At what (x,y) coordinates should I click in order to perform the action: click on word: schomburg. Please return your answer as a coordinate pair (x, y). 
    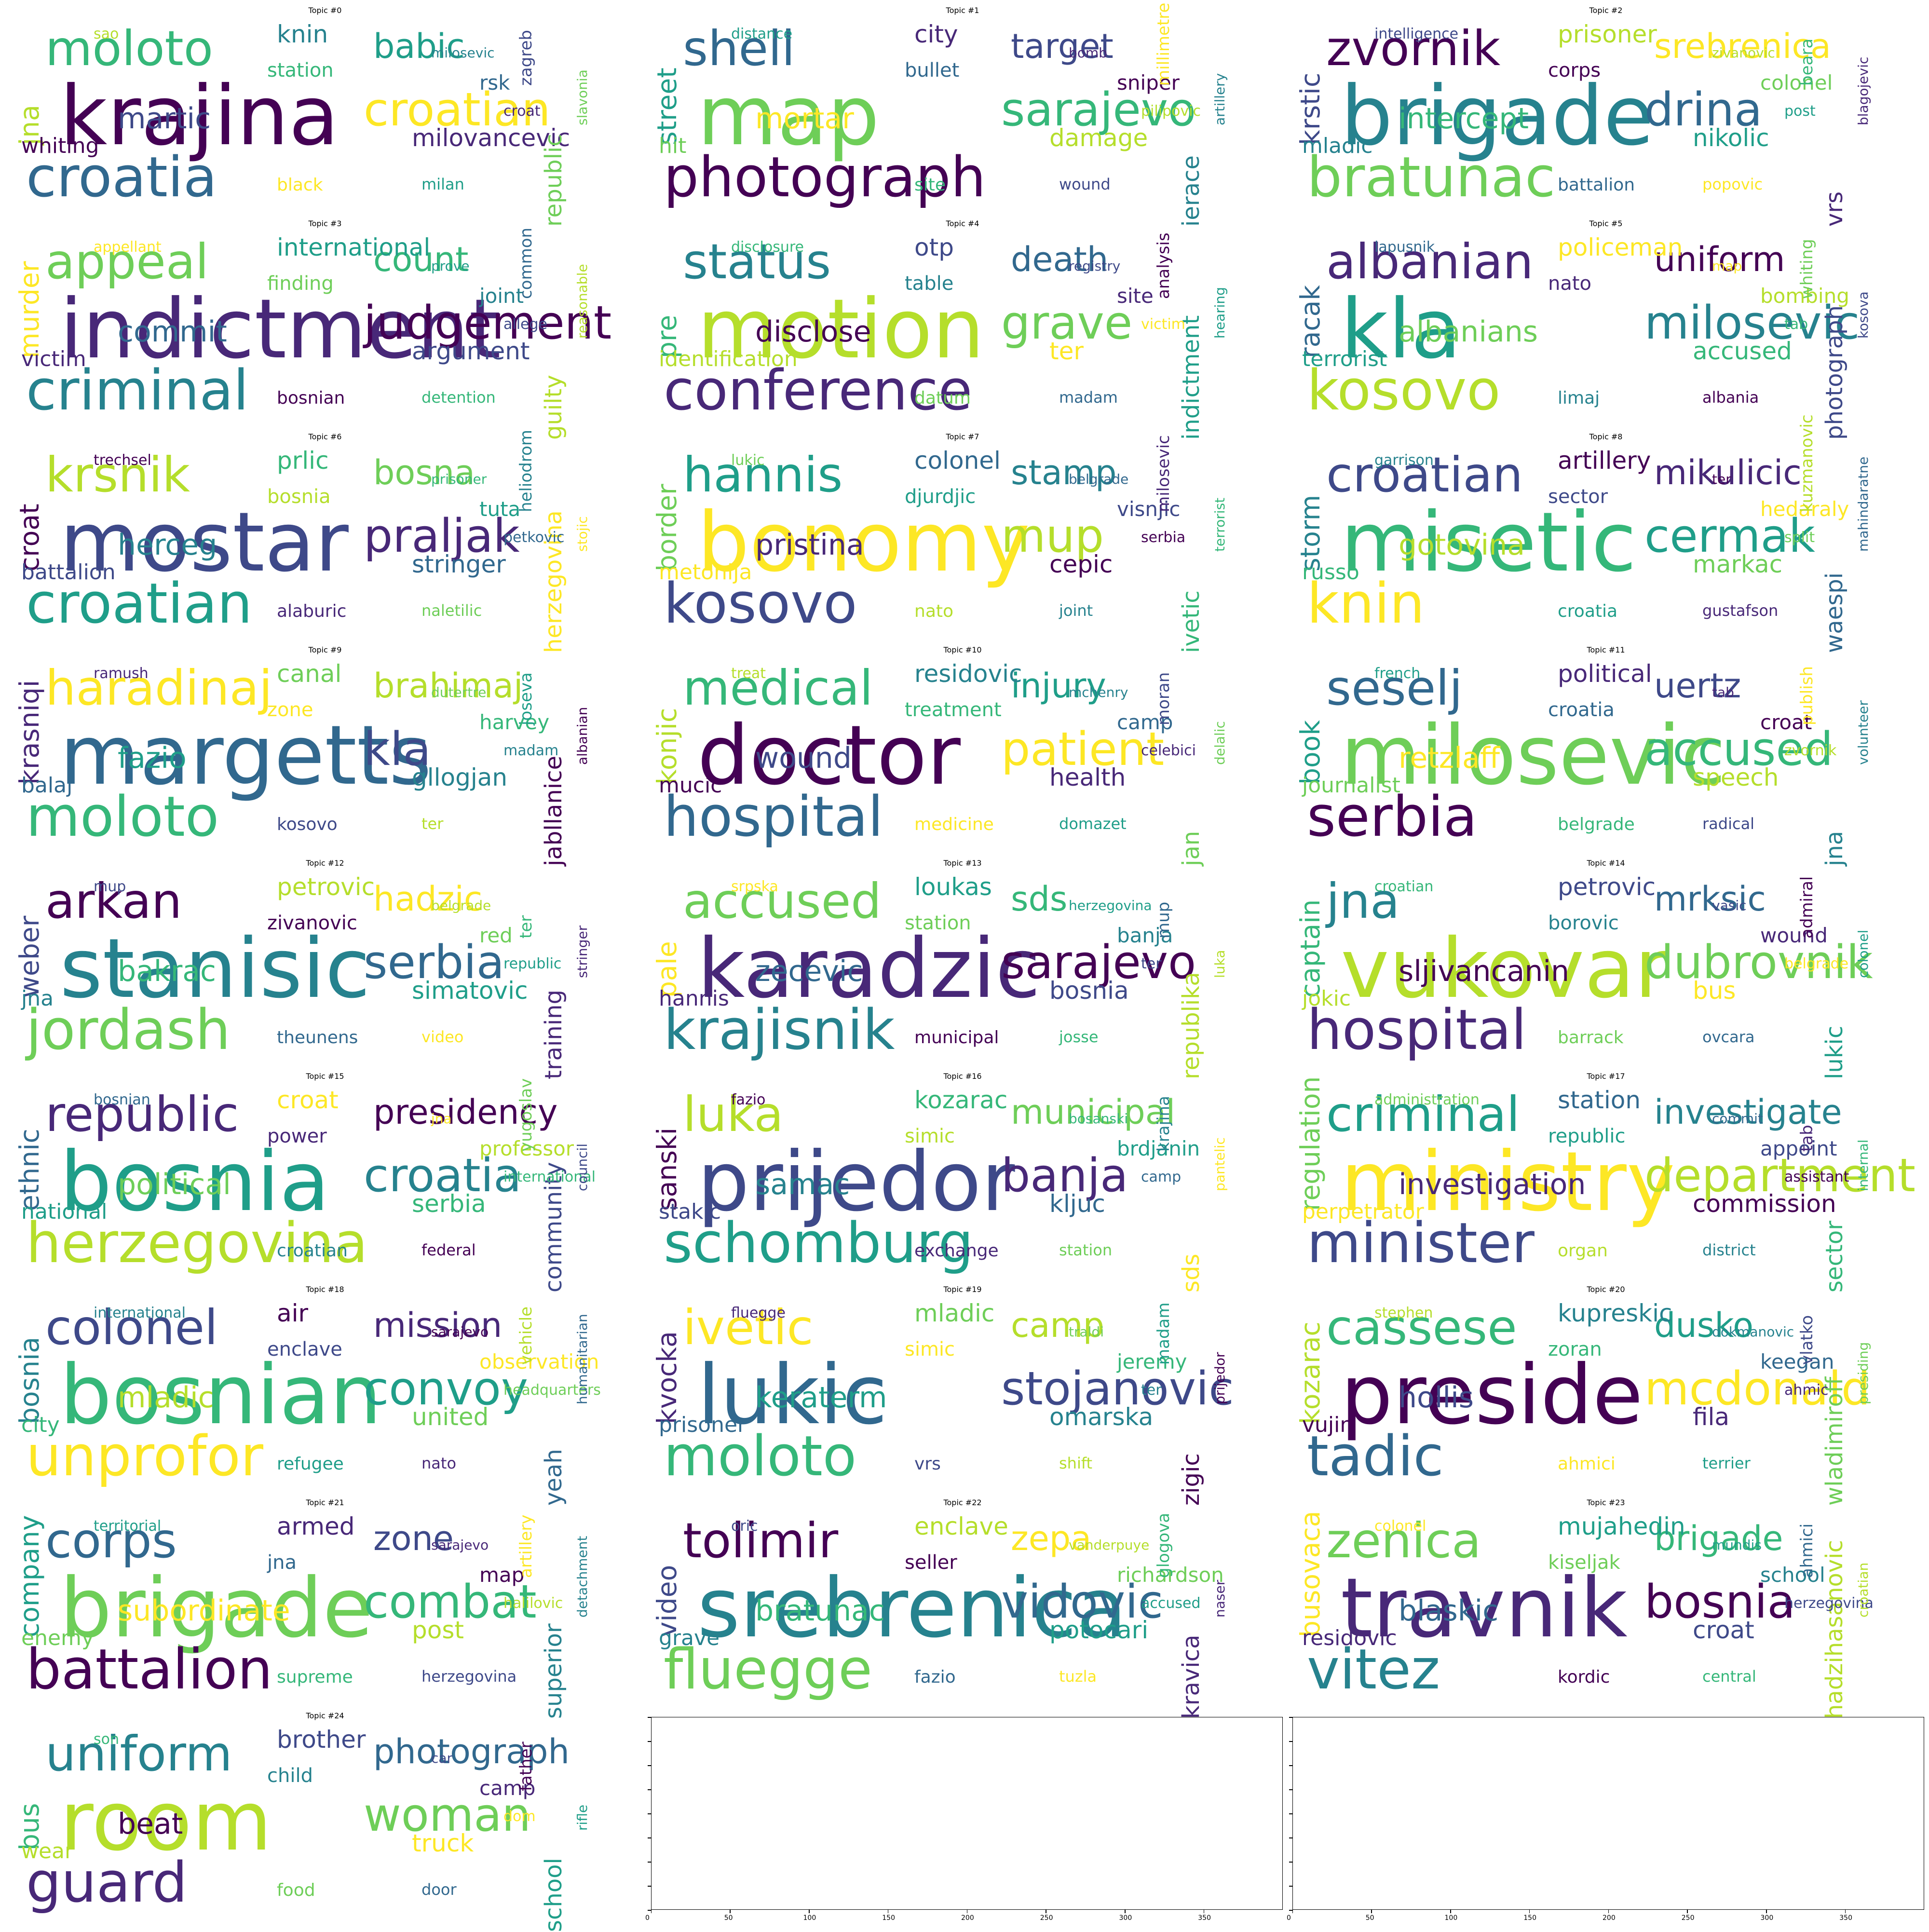
    Looking at the image, I should click on (819, 1243).